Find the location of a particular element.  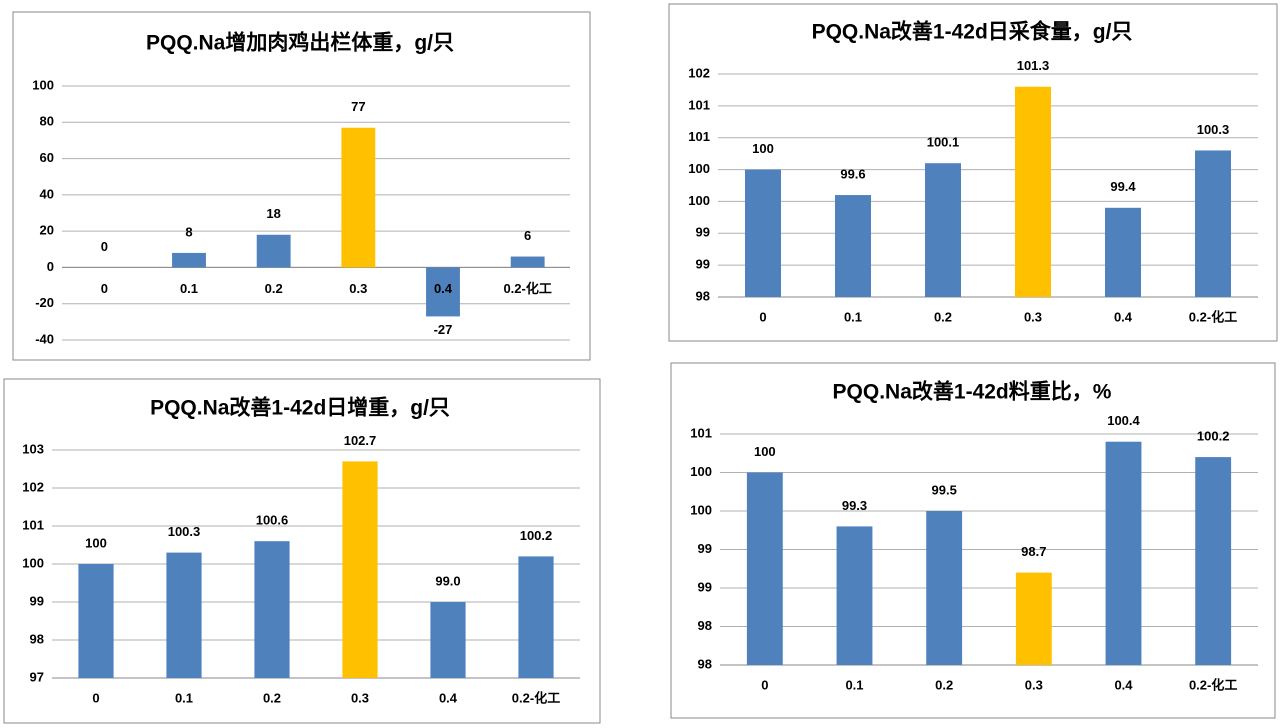

data-label: 99.6 is located at coordinates (852, 173).